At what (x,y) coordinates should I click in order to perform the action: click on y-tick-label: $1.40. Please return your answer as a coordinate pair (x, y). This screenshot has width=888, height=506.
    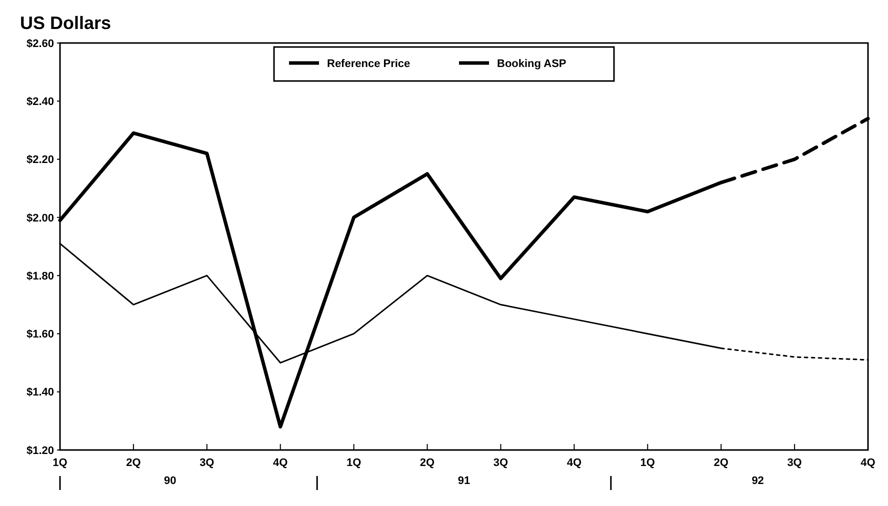
    Looking at the image, I should click on (40, 392).